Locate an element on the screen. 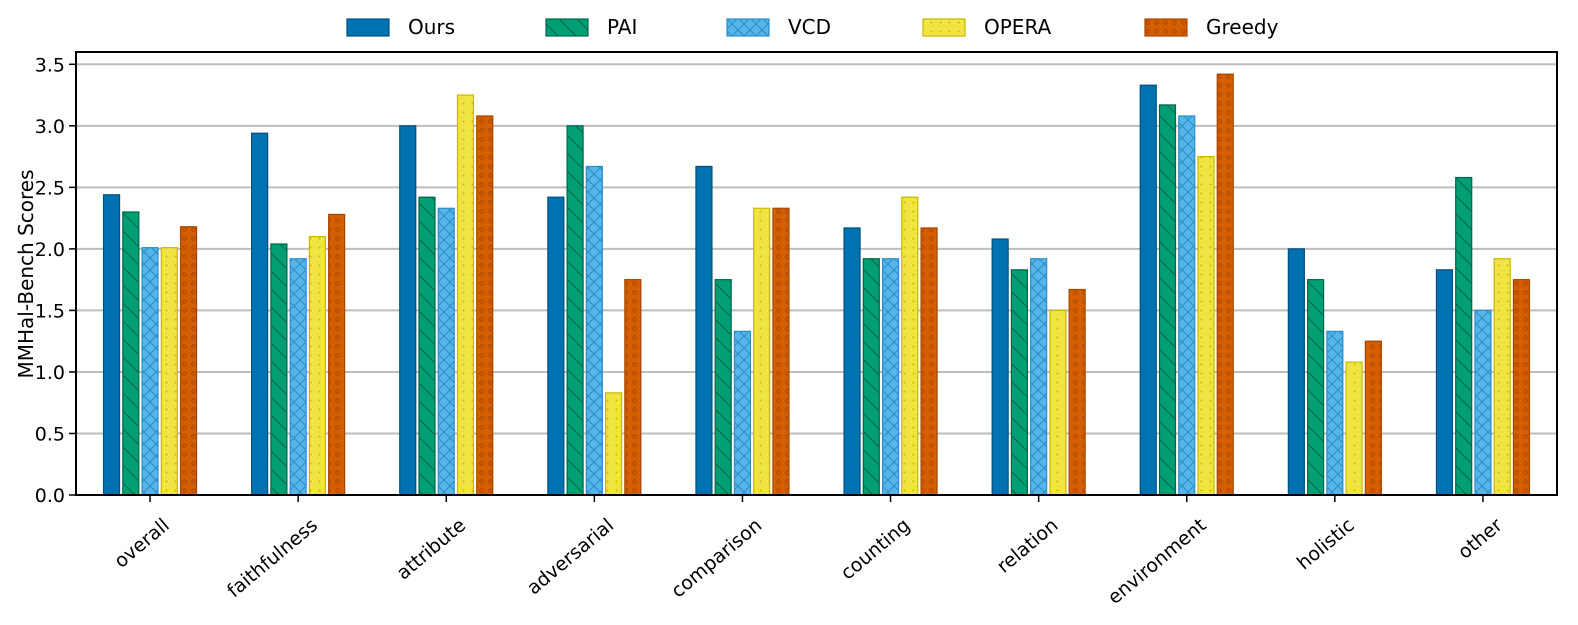 The height and width of the screenshot is (625, 1578). bar-vcd-counting-hatch is located at coordinates (890, 376).